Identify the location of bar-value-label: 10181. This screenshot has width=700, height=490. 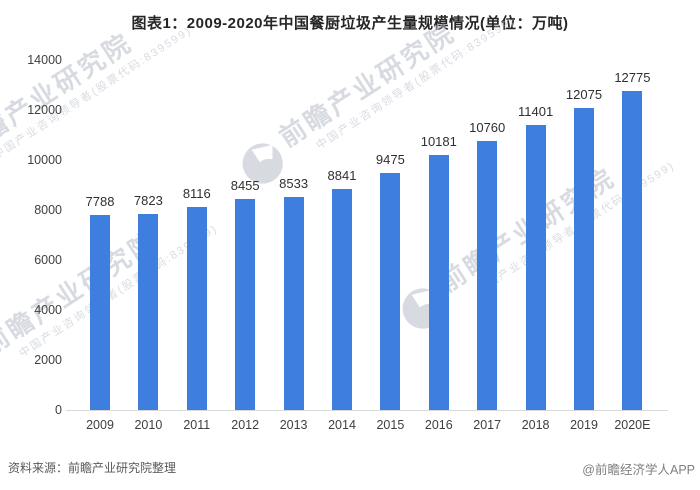
(438, 142).